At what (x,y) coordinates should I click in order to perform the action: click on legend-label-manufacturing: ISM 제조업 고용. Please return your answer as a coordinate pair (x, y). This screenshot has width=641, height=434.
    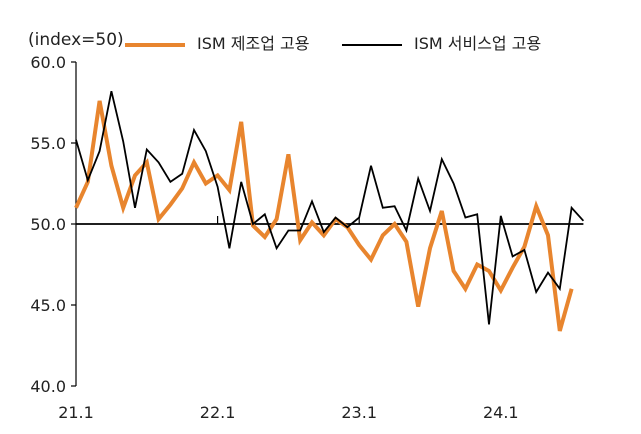
    Looking at the image, I should click on (253, 43).